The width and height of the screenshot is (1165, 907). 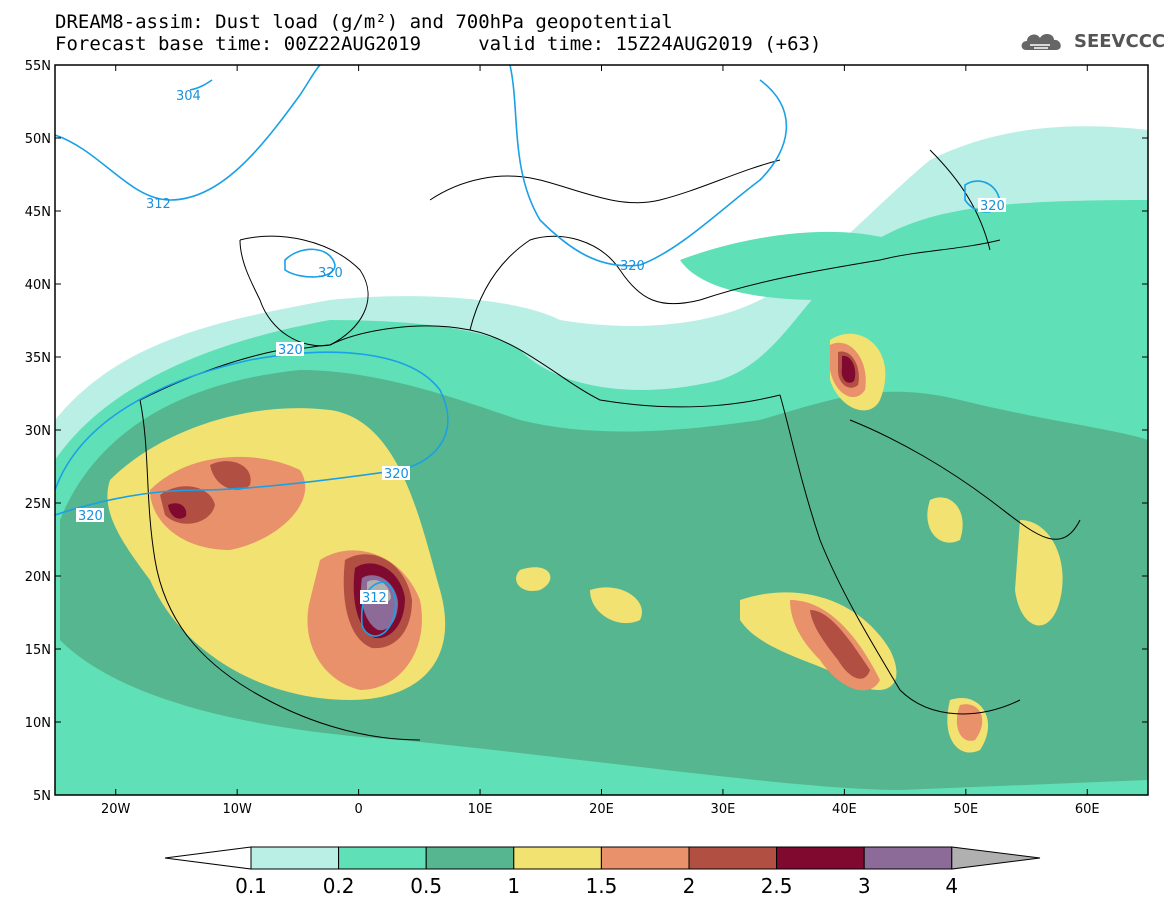 I want to click on colorbar-high-arrow, so click(x=996, y=858).